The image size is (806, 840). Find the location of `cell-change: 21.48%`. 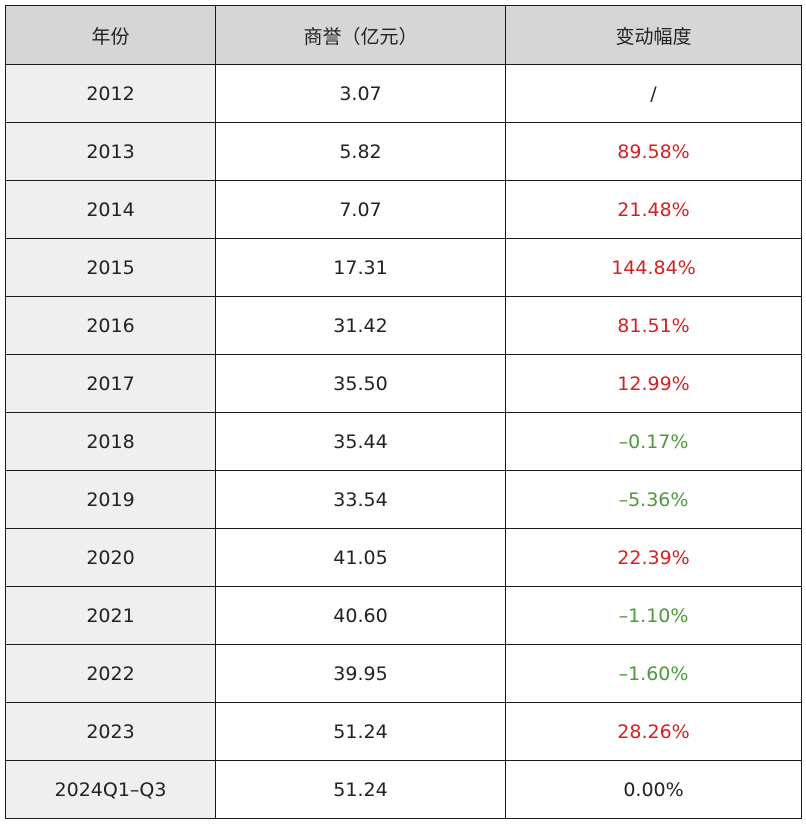

cell-change: 21.48% is located at coordinates (653, 209).